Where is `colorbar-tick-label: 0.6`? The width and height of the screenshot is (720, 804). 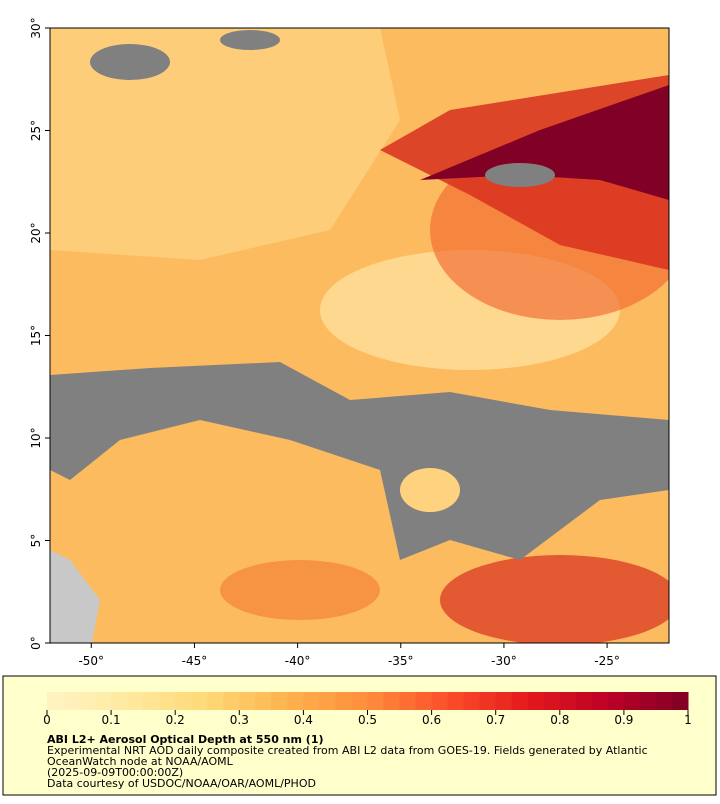 colorbar-tick-label: 0.6 is located at coordinates (431, 720).